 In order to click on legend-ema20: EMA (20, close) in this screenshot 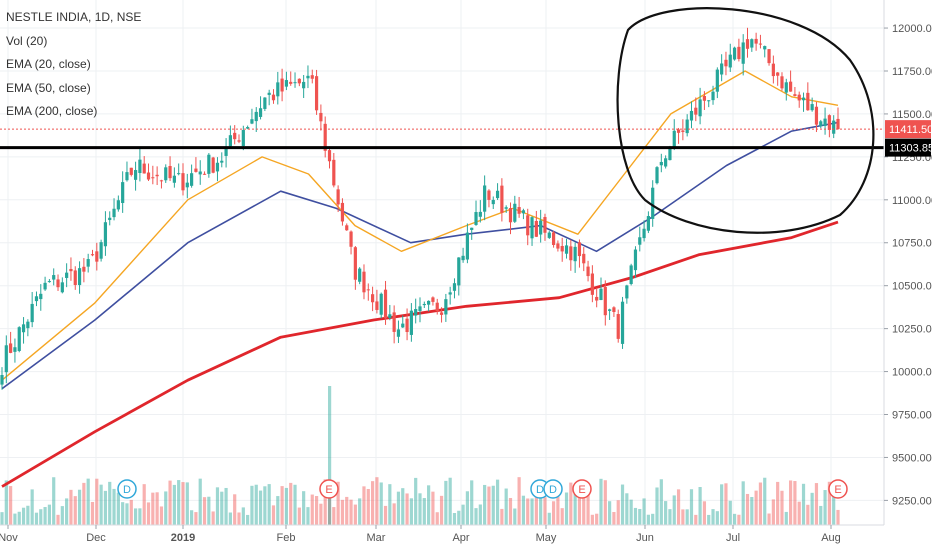, I will do `click(48, 64)`.